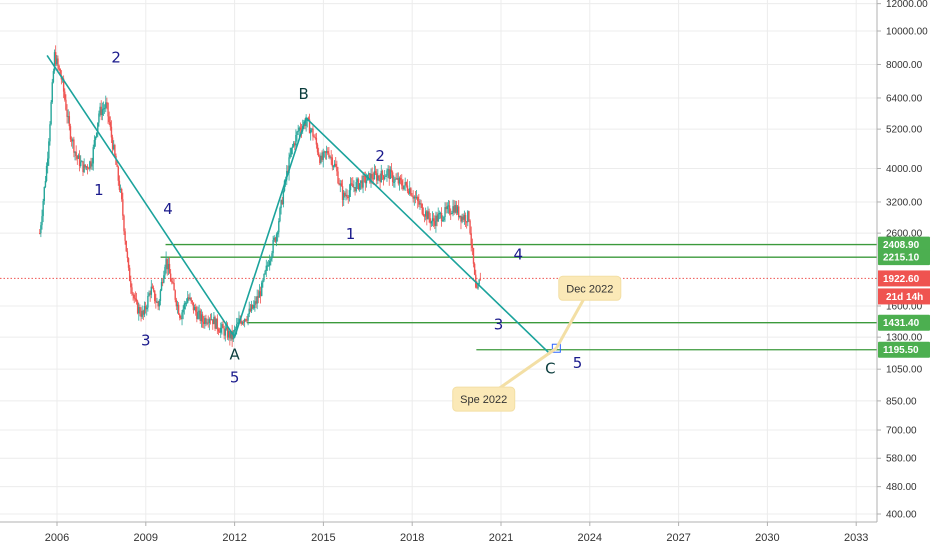 The height and width of the screenshot is (550, 932). I want to click on price-badge-bg, so click(904, 278).